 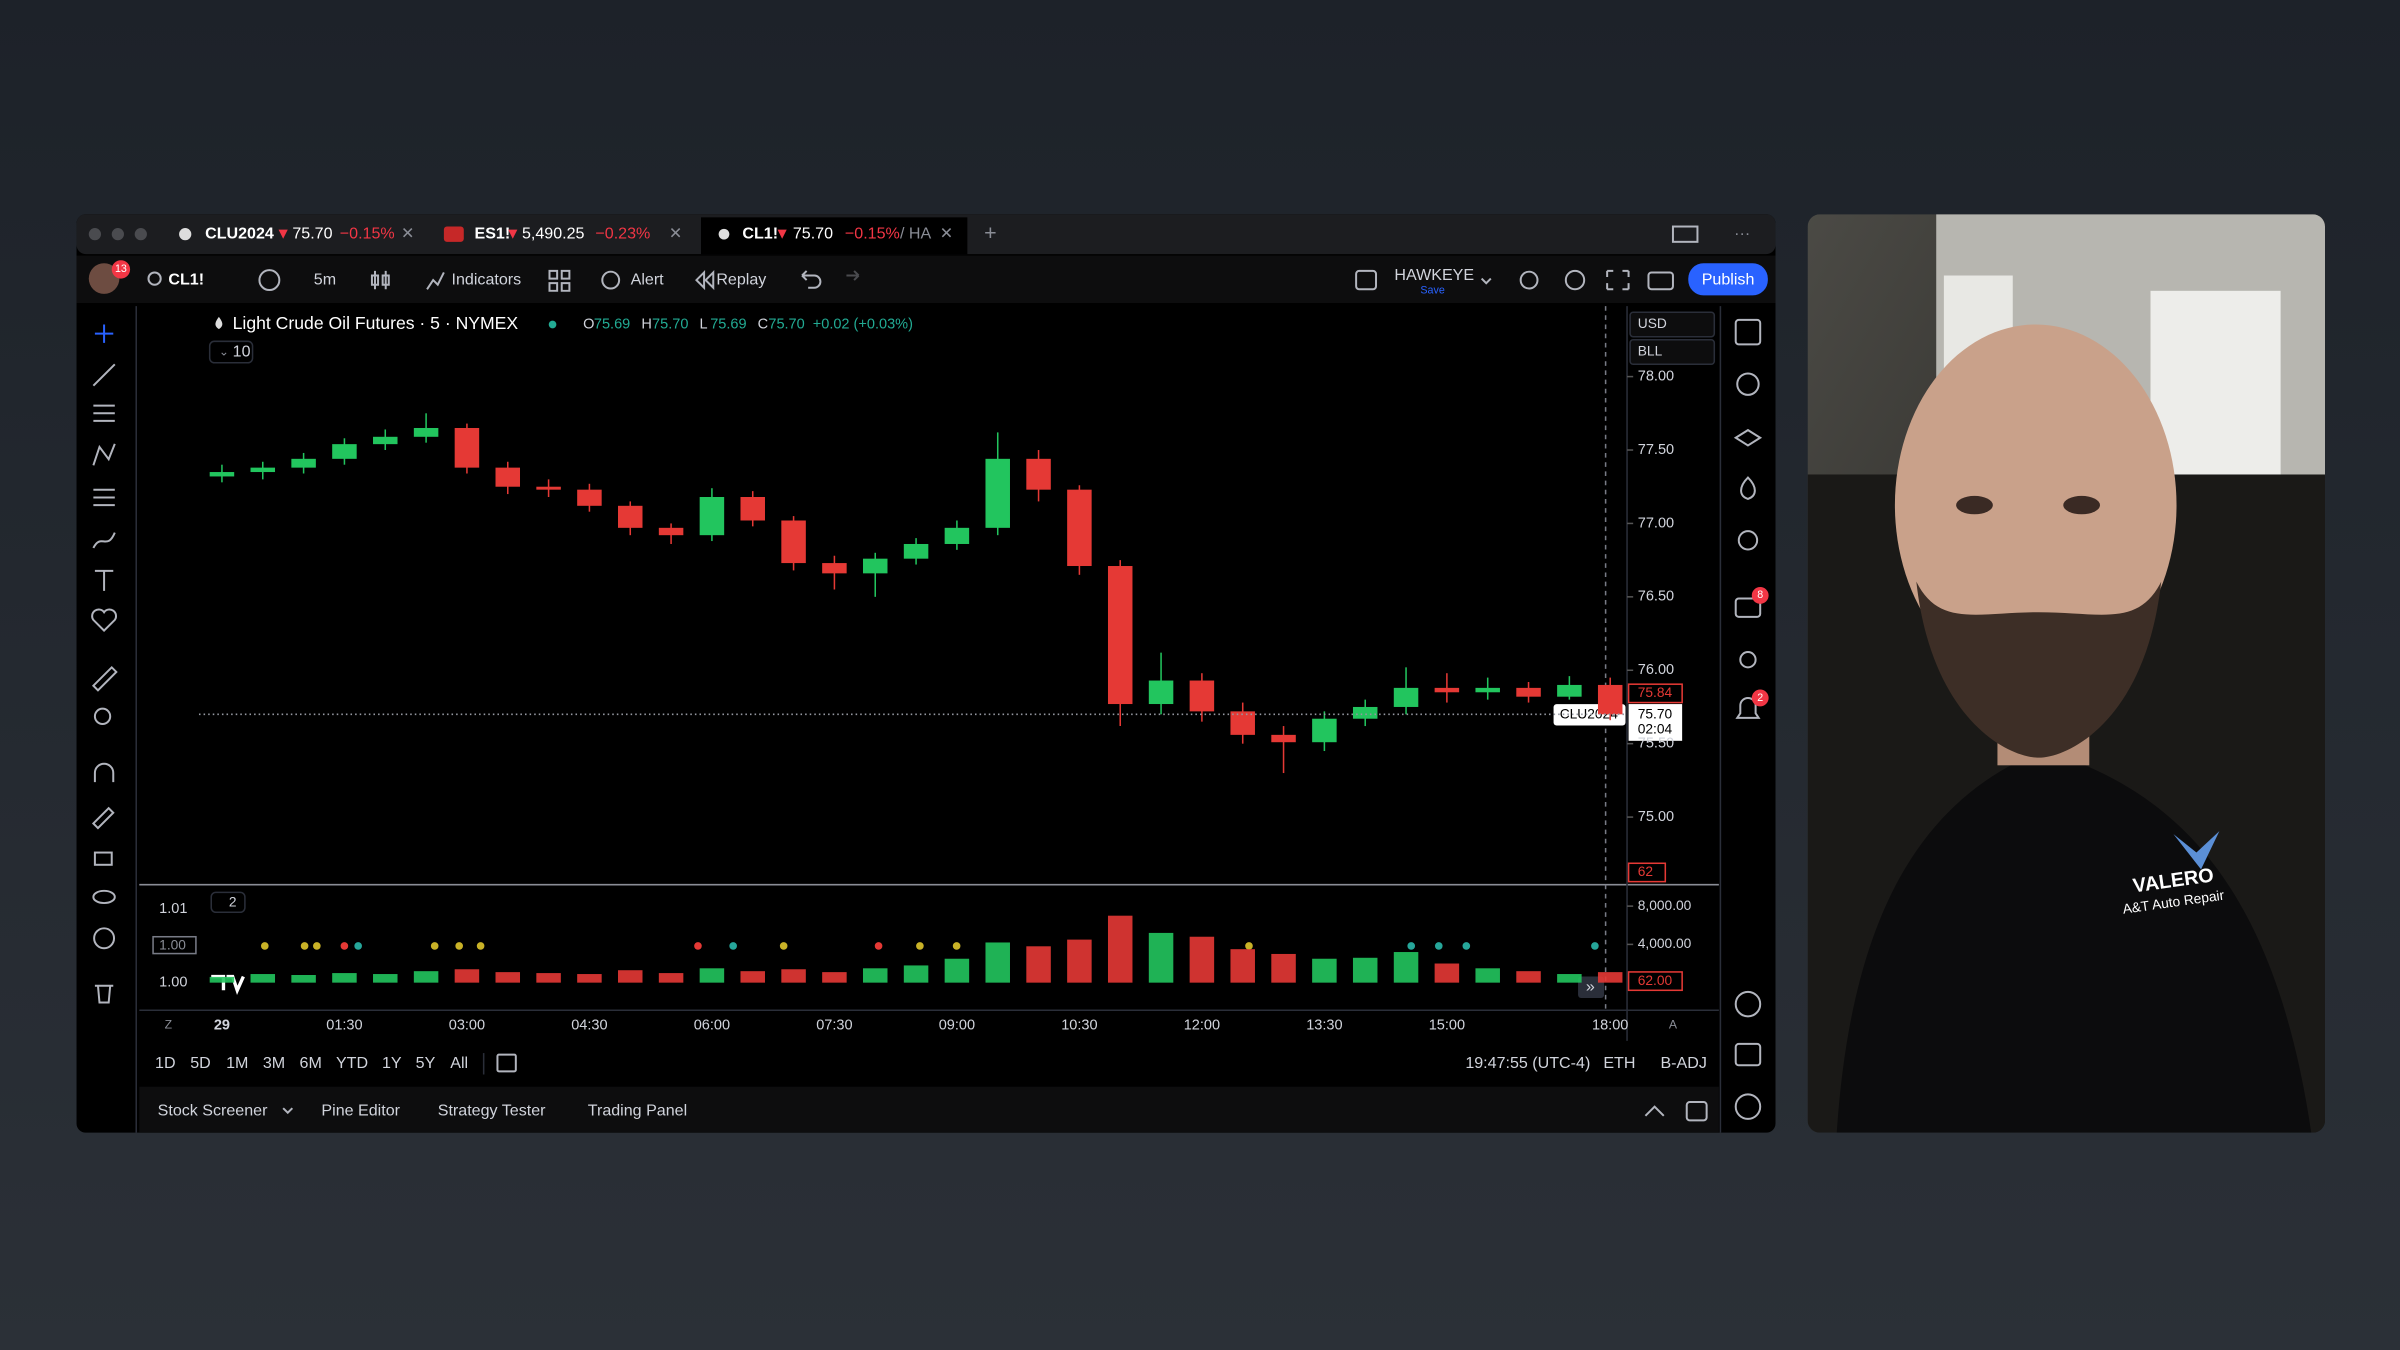 What do you see at coordinates (1748, 437) in the screenshot?
I see `data-window-icon` at bounding box center [1748, 437].